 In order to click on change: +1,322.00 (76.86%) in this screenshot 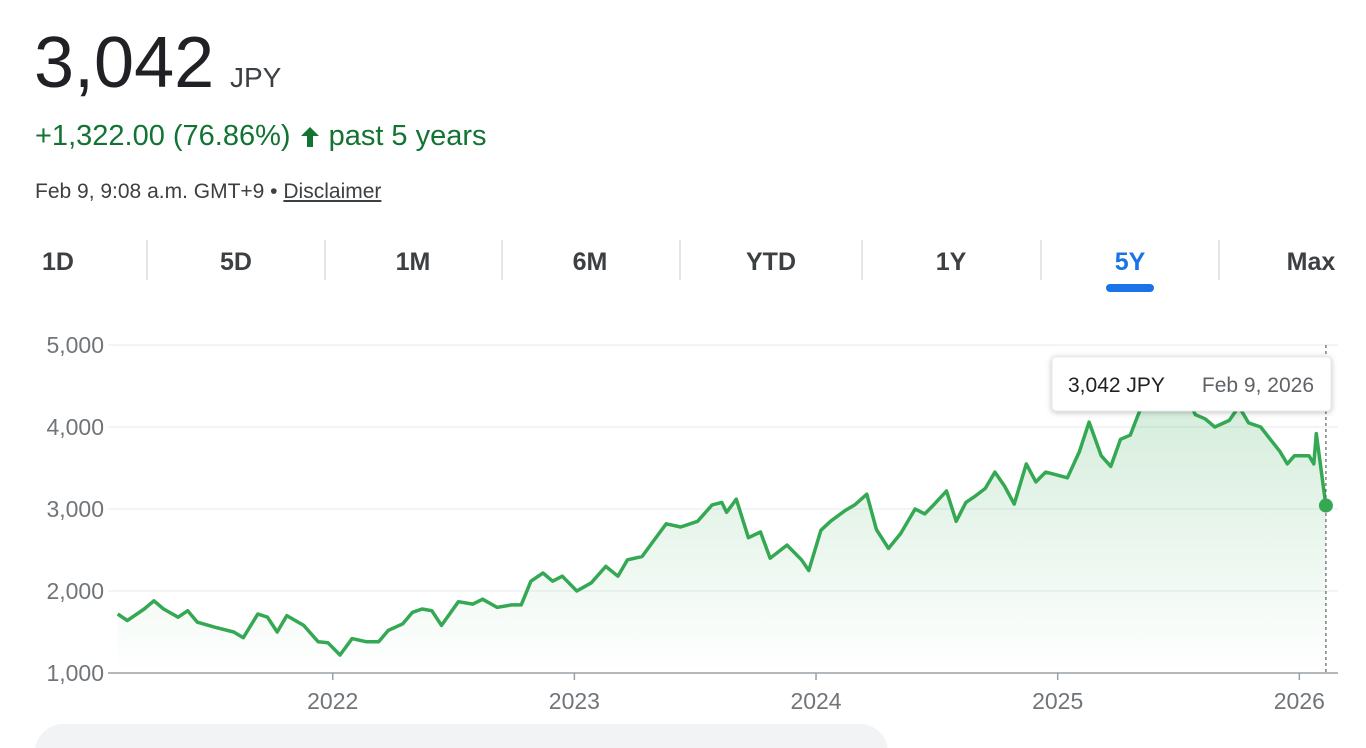, I will do `click(163, 136)`.